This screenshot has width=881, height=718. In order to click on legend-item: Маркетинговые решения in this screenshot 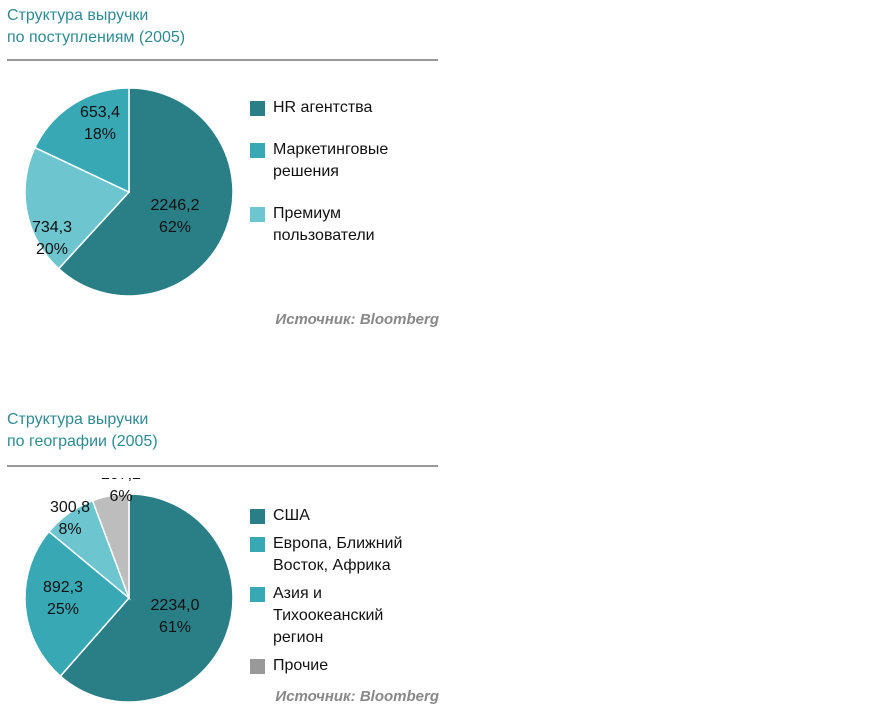, I will do `click(319, 161)`.